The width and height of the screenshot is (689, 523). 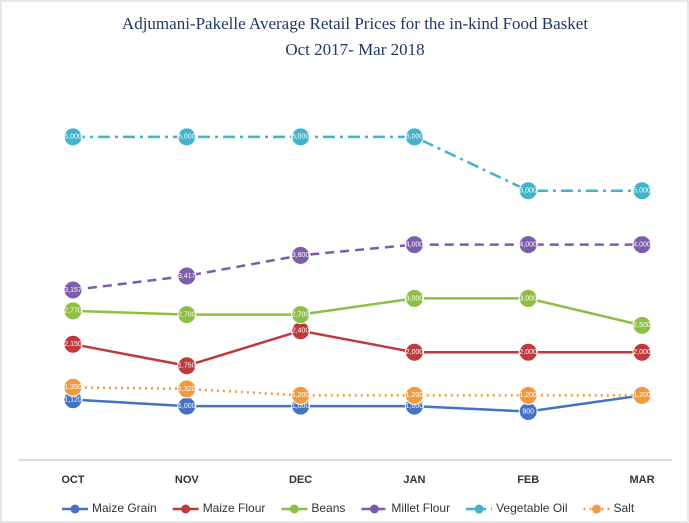 I want to click on legend-label: Vegetable Oil, so click(x=531, y=508).